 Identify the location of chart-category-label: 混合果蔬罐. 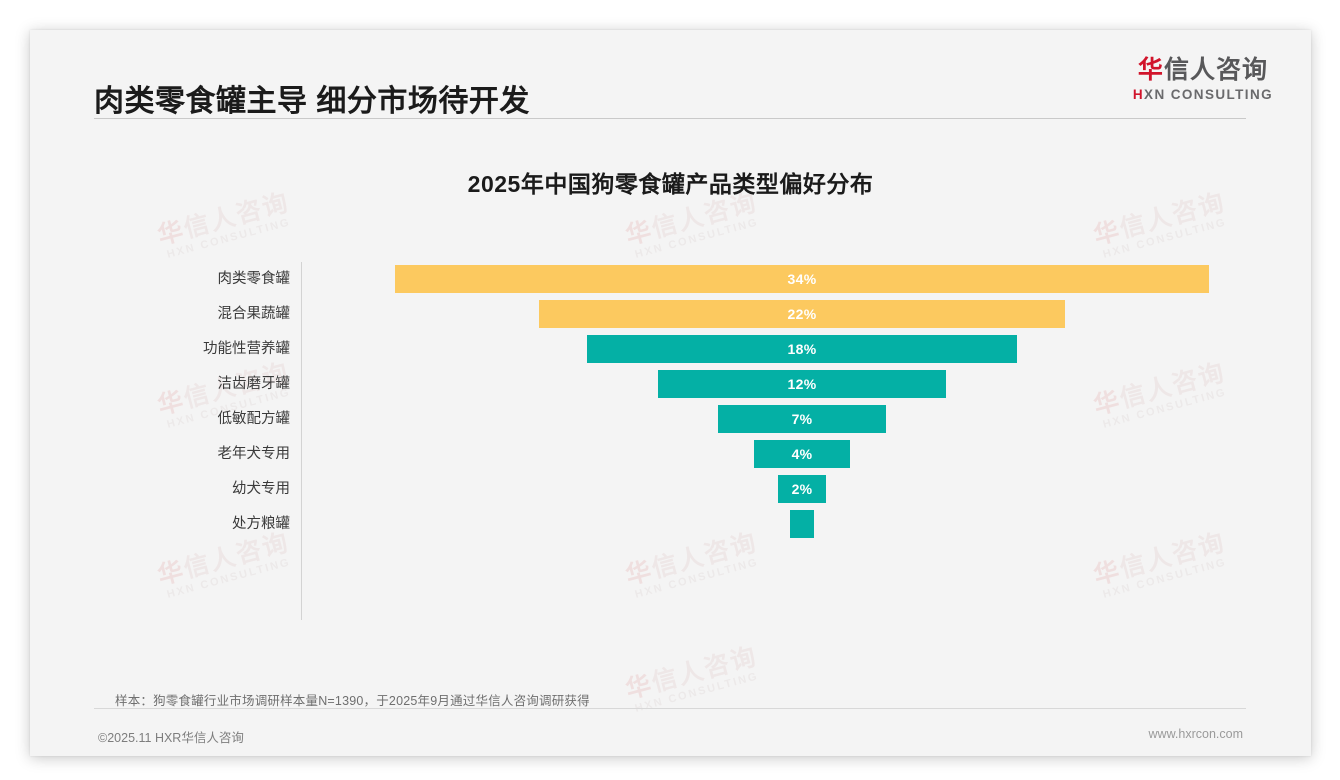
(254, 314).